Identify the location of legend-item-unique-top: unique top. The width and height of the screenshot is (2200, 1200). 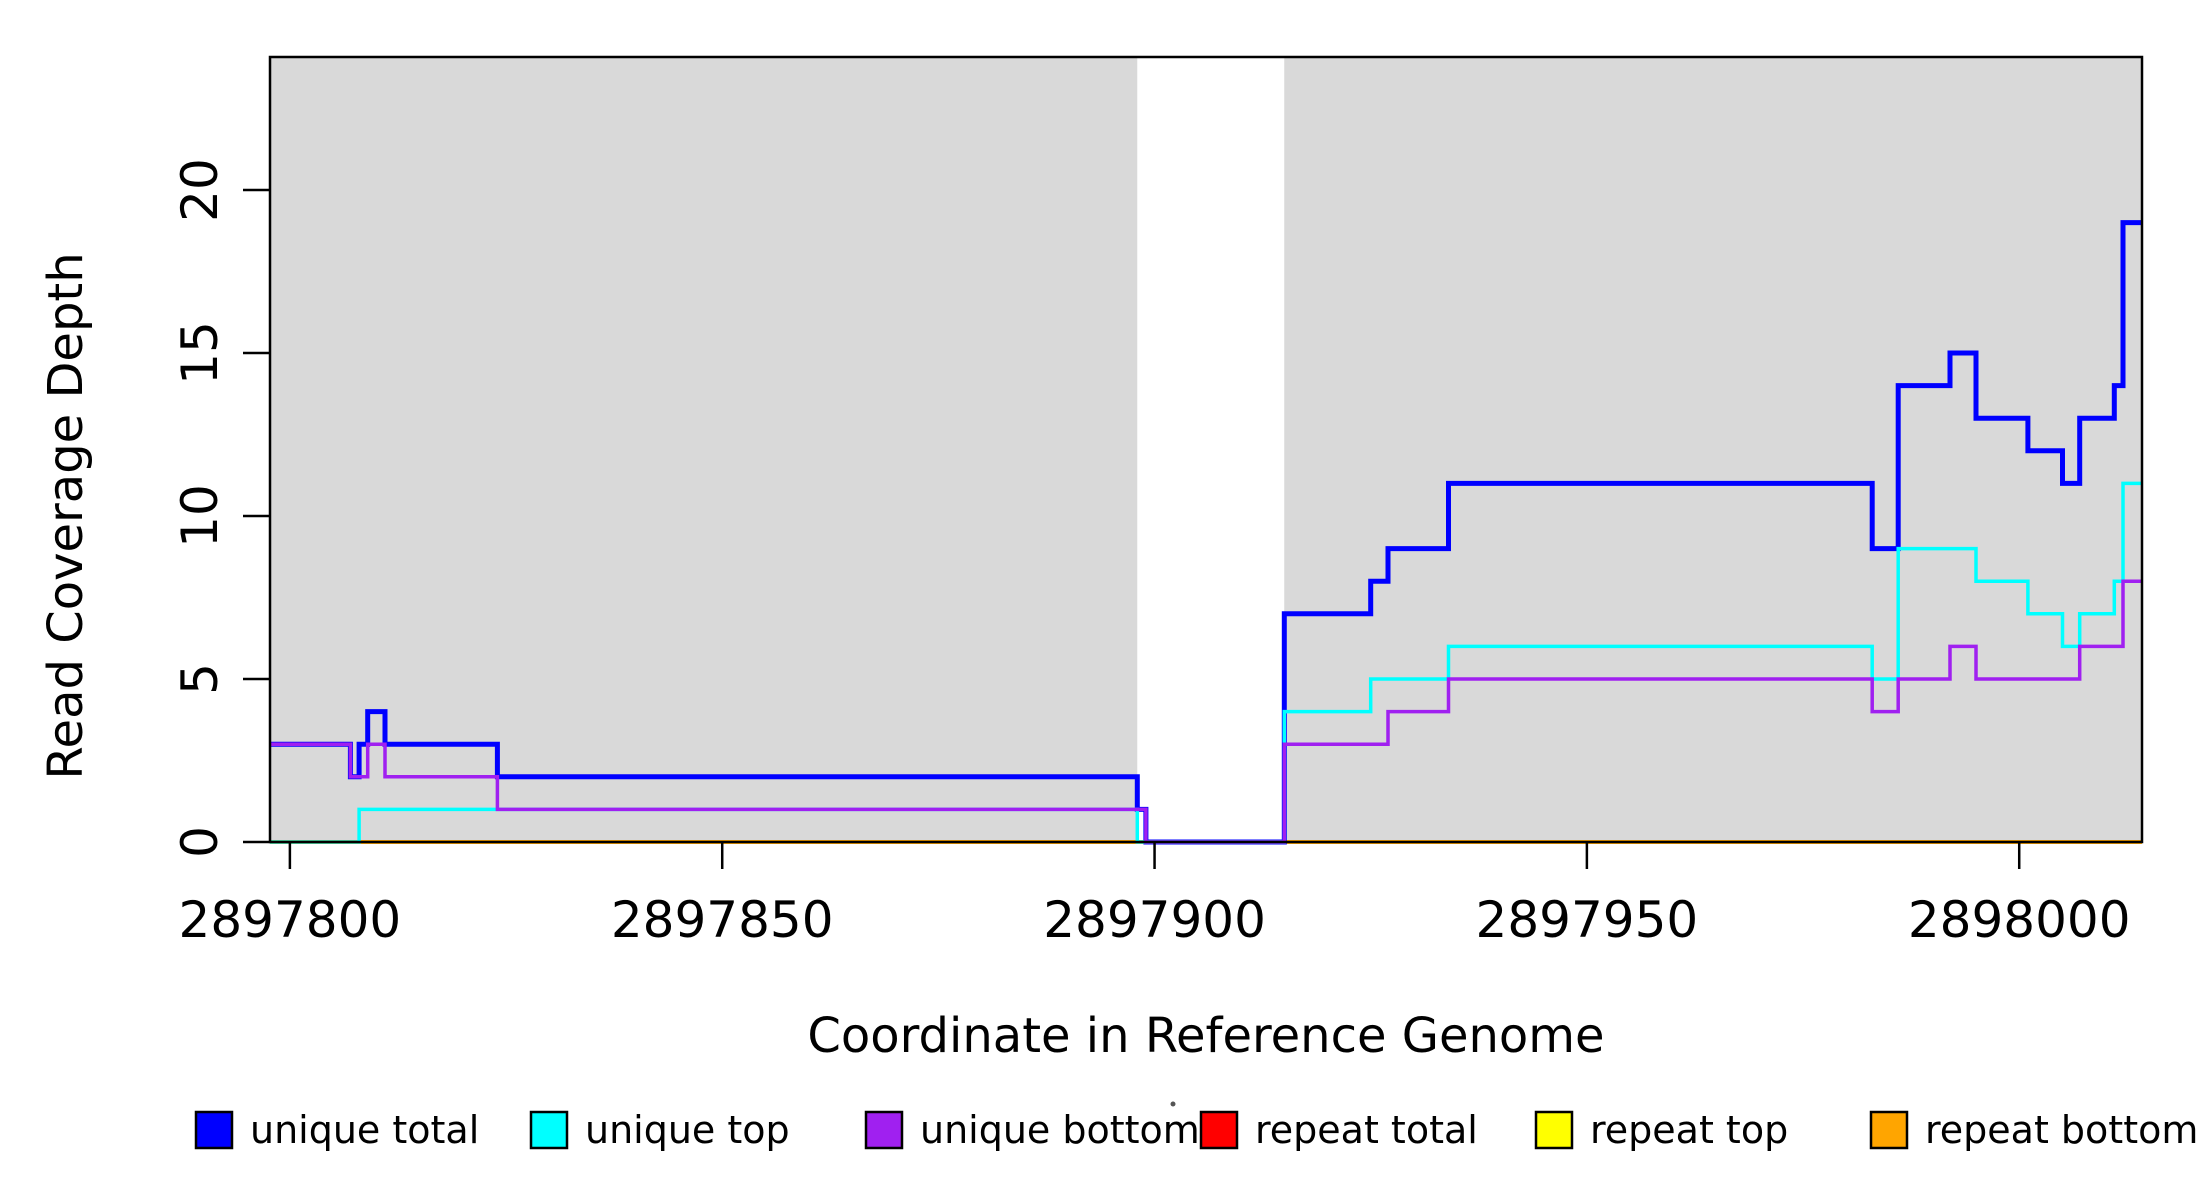
(659, 1130).